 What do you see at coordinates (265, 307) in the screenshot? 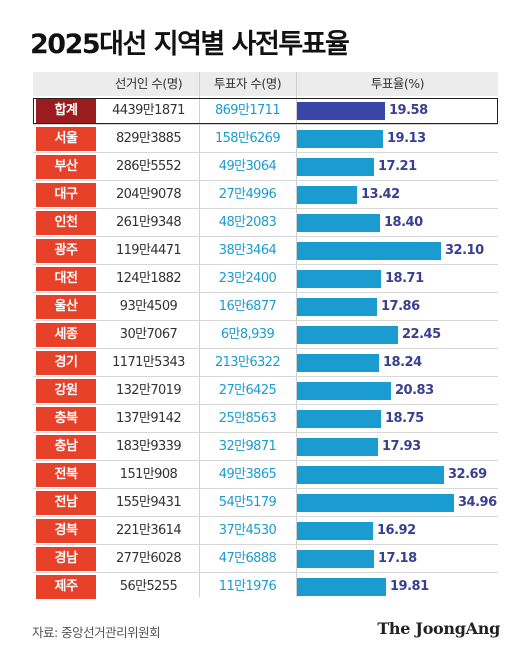
I see `table-row: 울산 93만4509 16만6877 17.86` at bounding box center [265, 307].